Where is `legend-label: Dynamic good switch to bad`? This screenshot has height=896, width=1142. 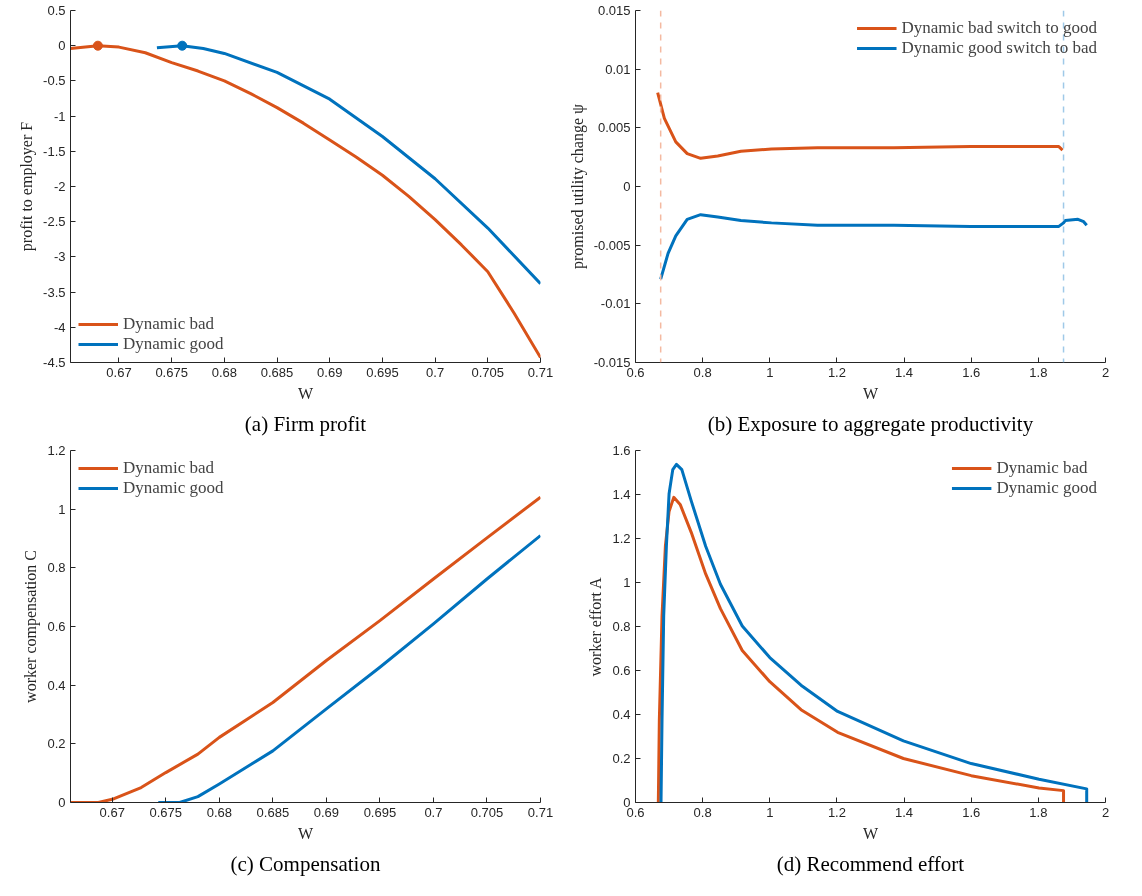
legend-label: Dynamic good switch to bad is located at coordinates (999, 48).